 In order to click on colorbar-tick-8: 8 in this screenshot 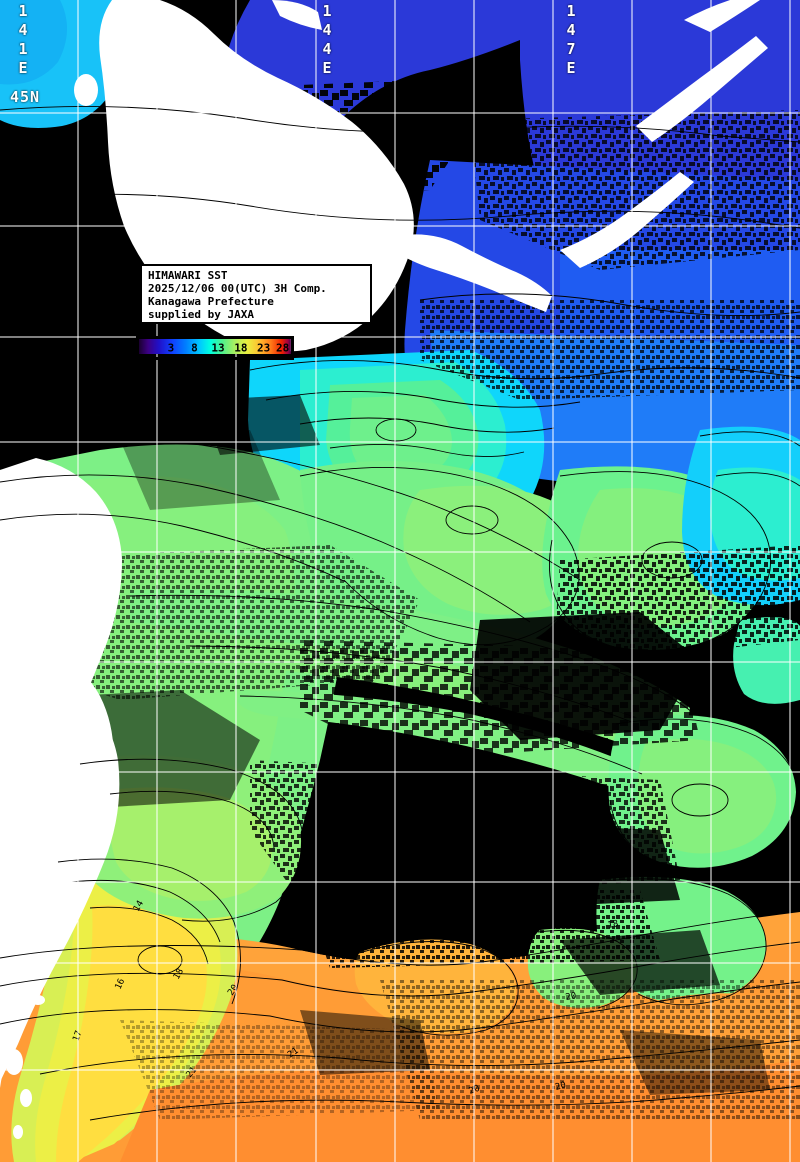, I will do `click(194, 348)`.